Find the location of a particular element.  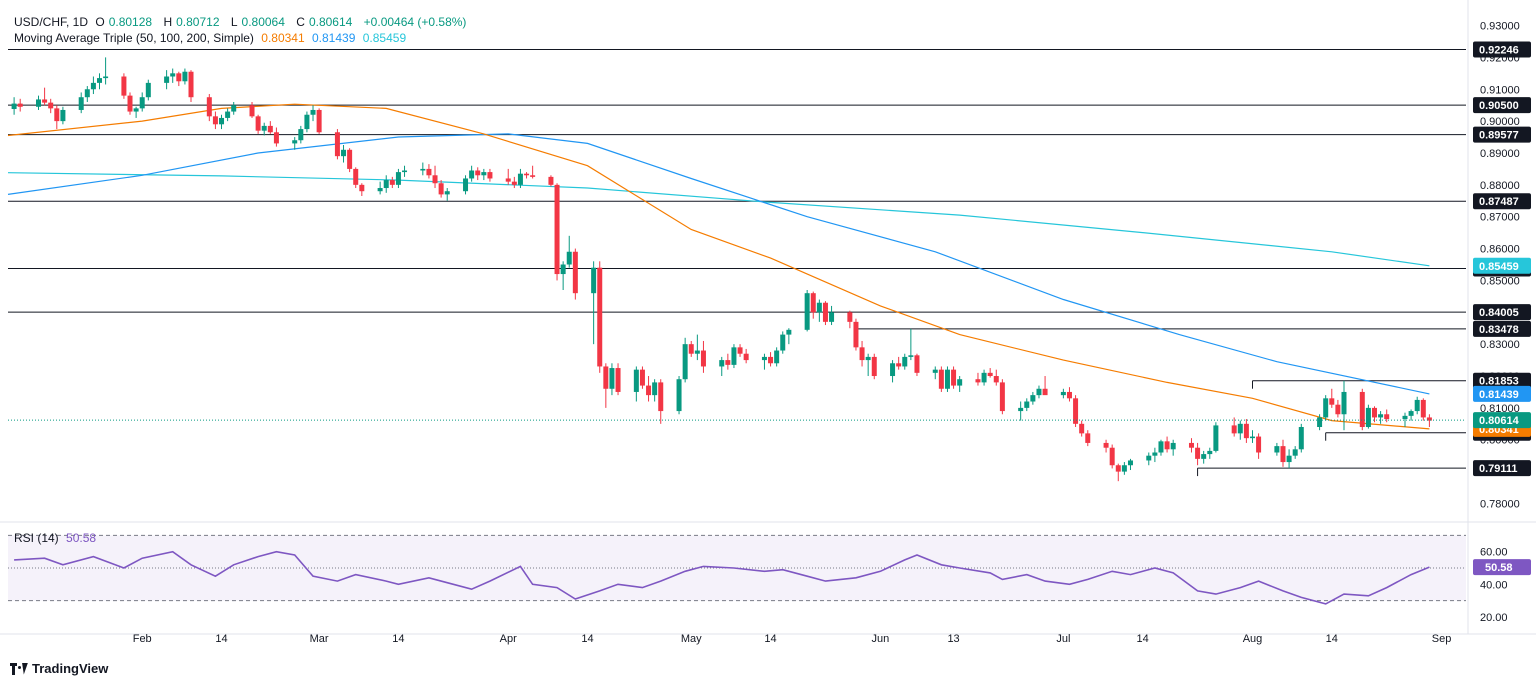

price-tick-label: 0.90000 is located at coordinates (1500, 122).